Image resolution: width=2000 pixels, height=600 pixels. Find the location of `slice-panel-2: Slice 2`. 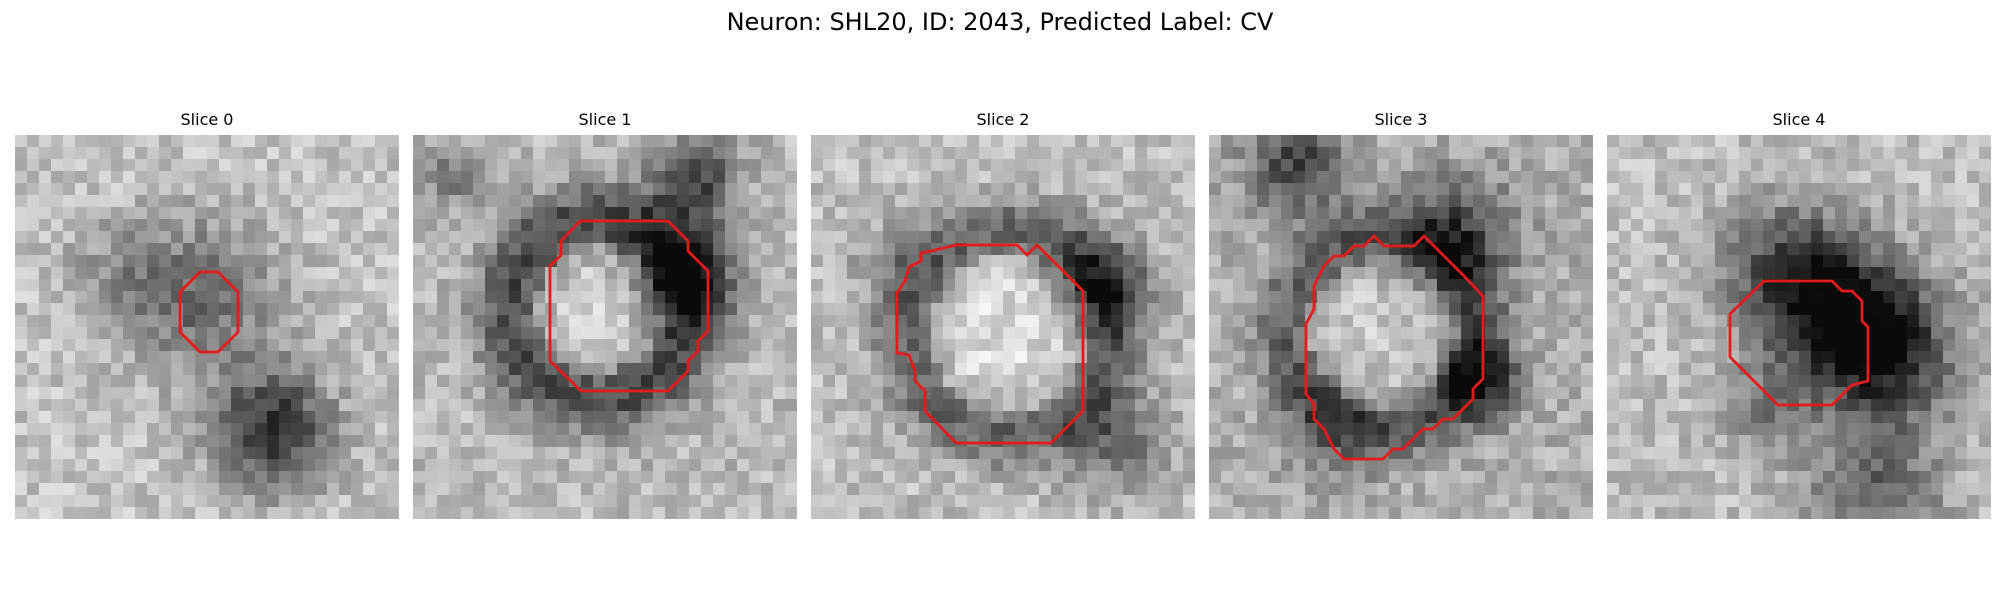

slice-panel-2: Slice 2 is located at coordinates (1003, 318).